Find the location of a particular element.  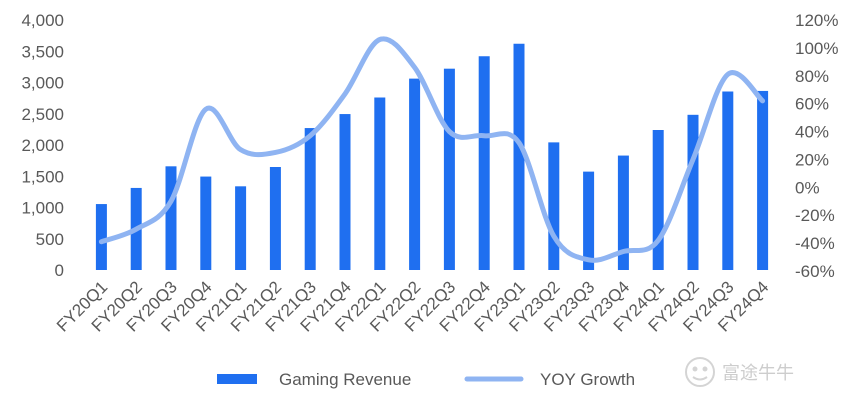

y-left-tick-label: 1,500 is located at coordinates (42, 176).